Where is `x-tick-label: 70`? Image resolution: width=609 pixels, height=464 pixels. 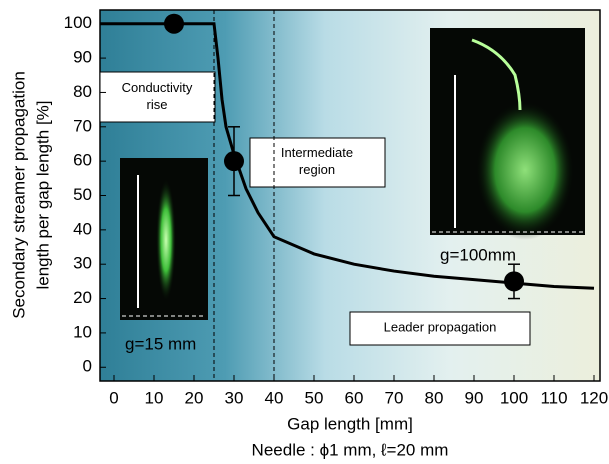
x-tick-label: 70 is located at coordinates (394, 397).